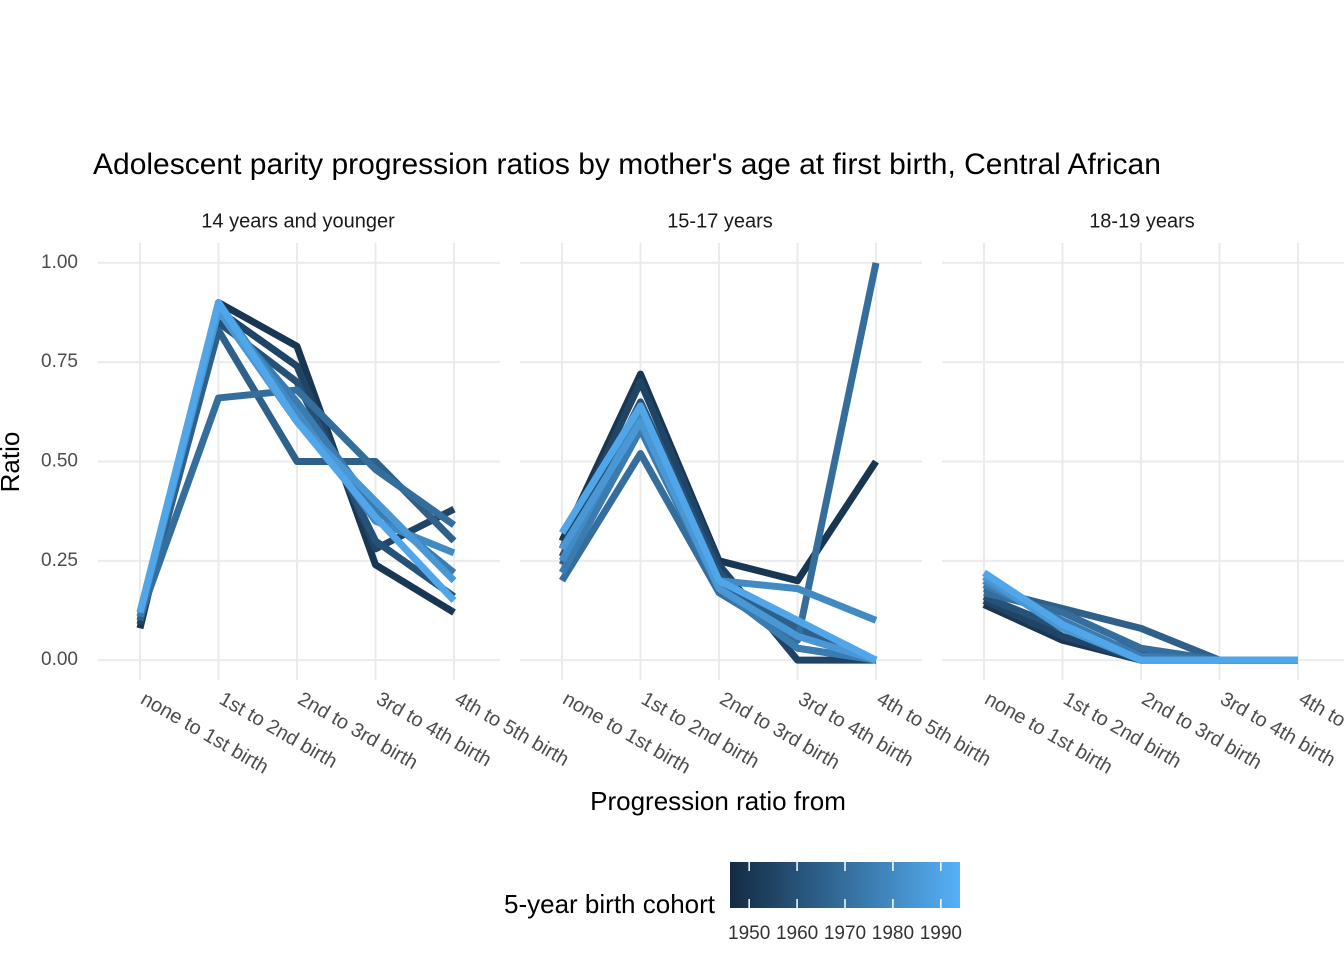  What do you see at coordinates (718, 801) in the screenshot?
I see `x-axis-label: Progression ratio from` at bounding box center [718, 801].